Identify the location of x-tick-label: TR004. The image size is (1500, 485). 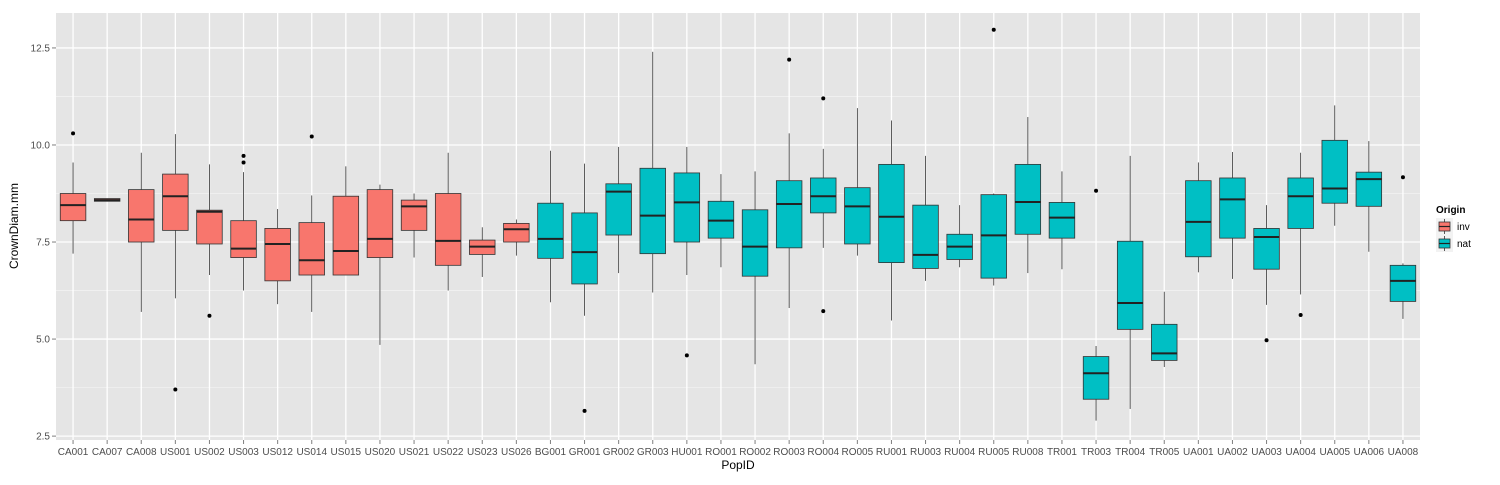
(1130, 452).